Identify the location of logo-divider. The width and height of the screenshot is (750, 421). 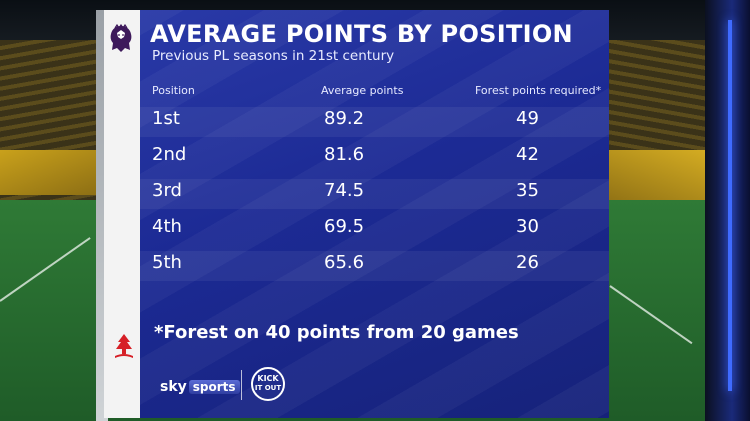
(241, 385).